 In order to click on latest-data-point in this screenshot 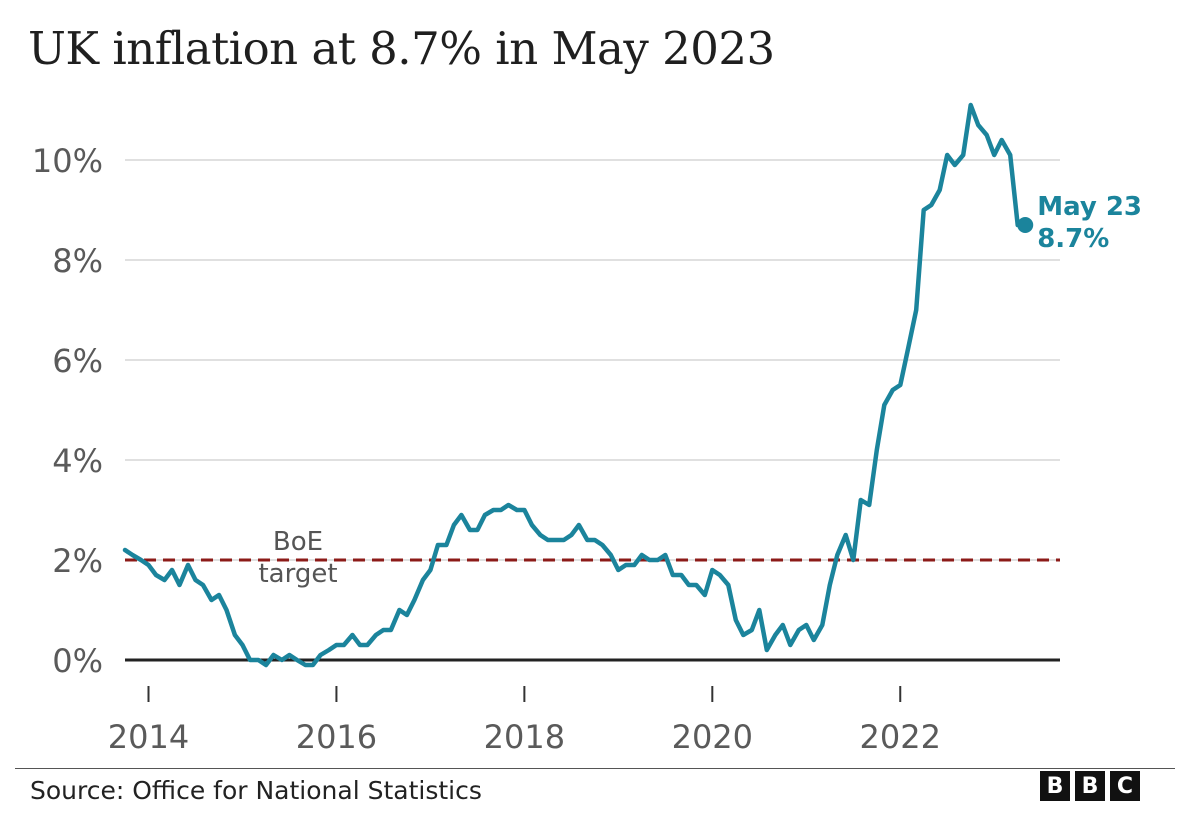, I will do `click(1025, 225)`.